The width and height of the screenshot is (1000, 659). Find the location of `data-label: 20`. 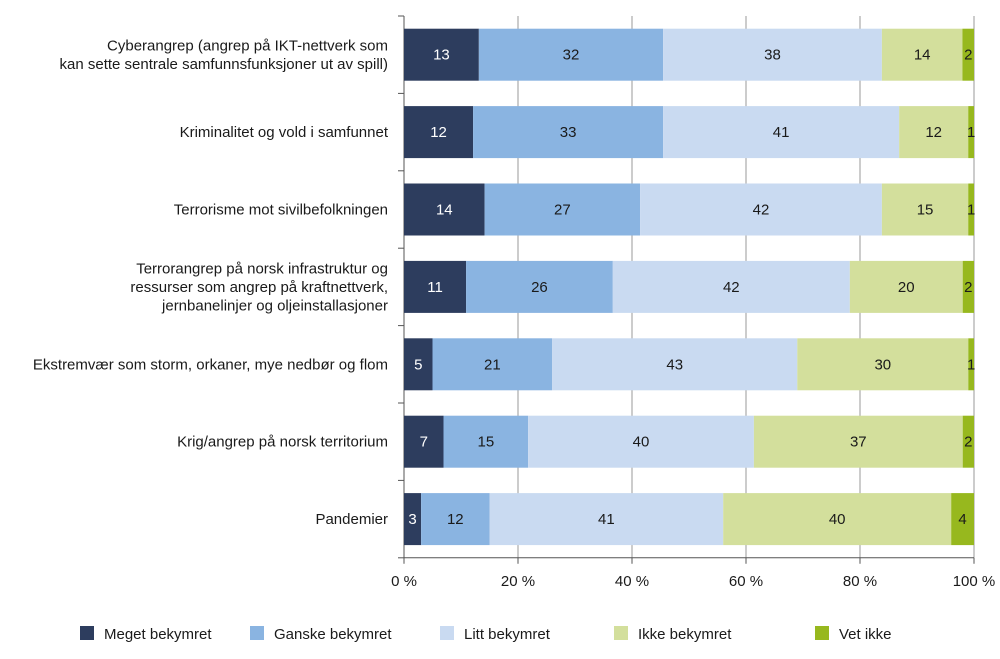

data-label: 20 is located at coordinates (906, 287).